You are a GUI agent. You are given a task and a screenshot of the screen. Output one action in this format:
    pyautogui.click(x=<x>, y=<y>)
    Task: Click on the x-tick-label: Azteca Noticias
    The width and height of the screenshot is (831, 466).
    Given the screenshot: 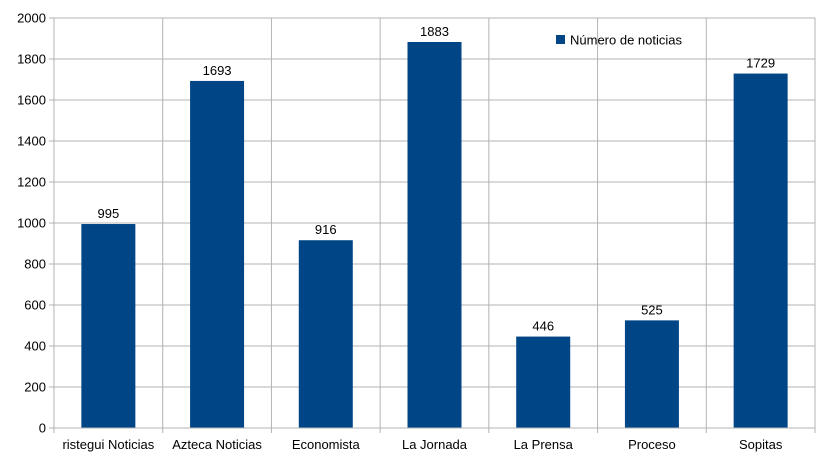 What is the action you would take?
    pyautogui.click(x=217, y=444)
    